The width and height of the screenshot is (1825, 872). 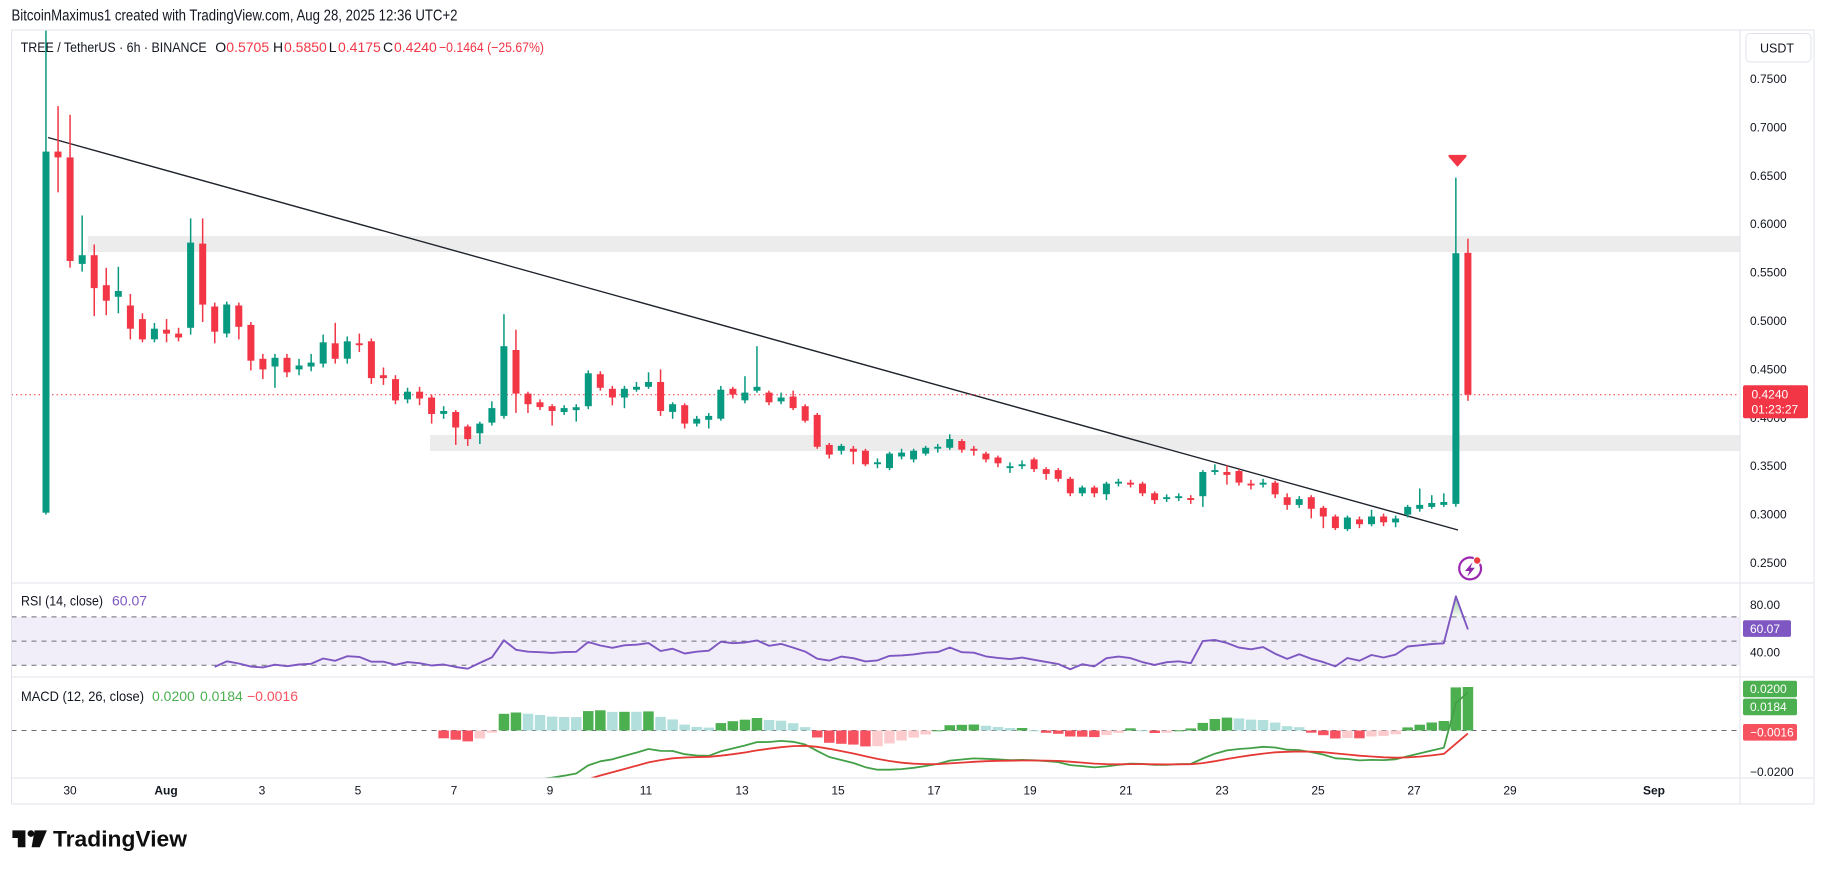 I want to click on svg-text: 9, so click(x=550, y=791).